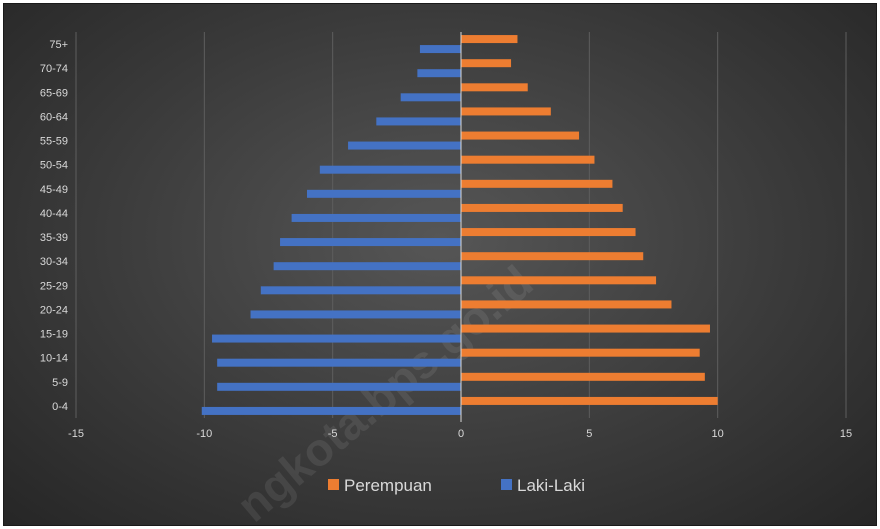 This screenshot has height=529, width=880. I want to click on y-tick-label: 55-59, so click(54, 142).